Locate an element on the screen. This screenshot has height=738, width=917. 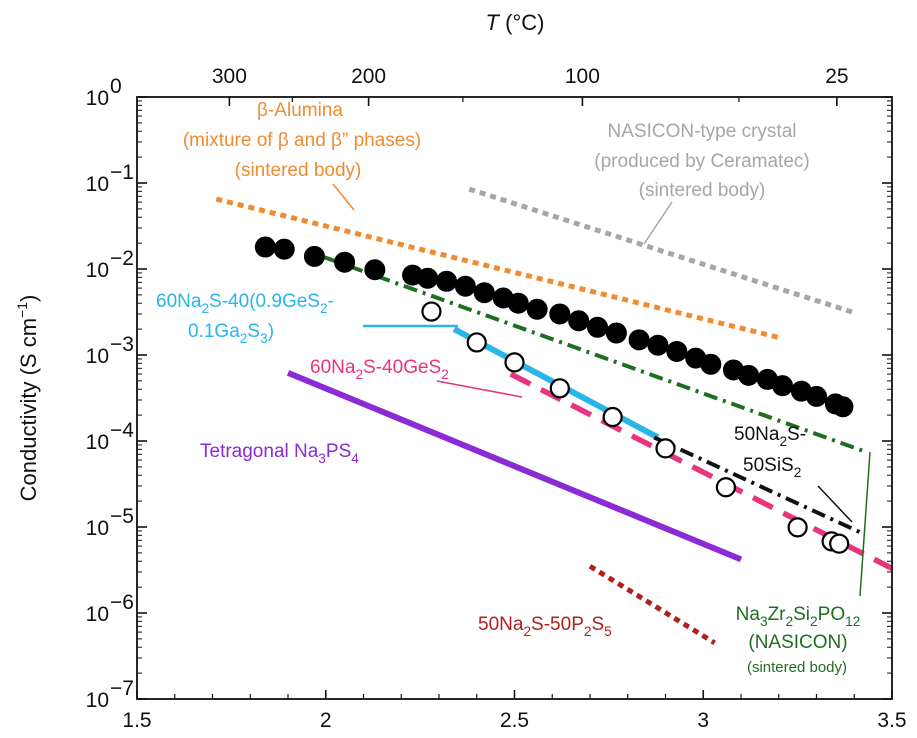
x-tick-label: 3 is located at coordinates (703, 720).